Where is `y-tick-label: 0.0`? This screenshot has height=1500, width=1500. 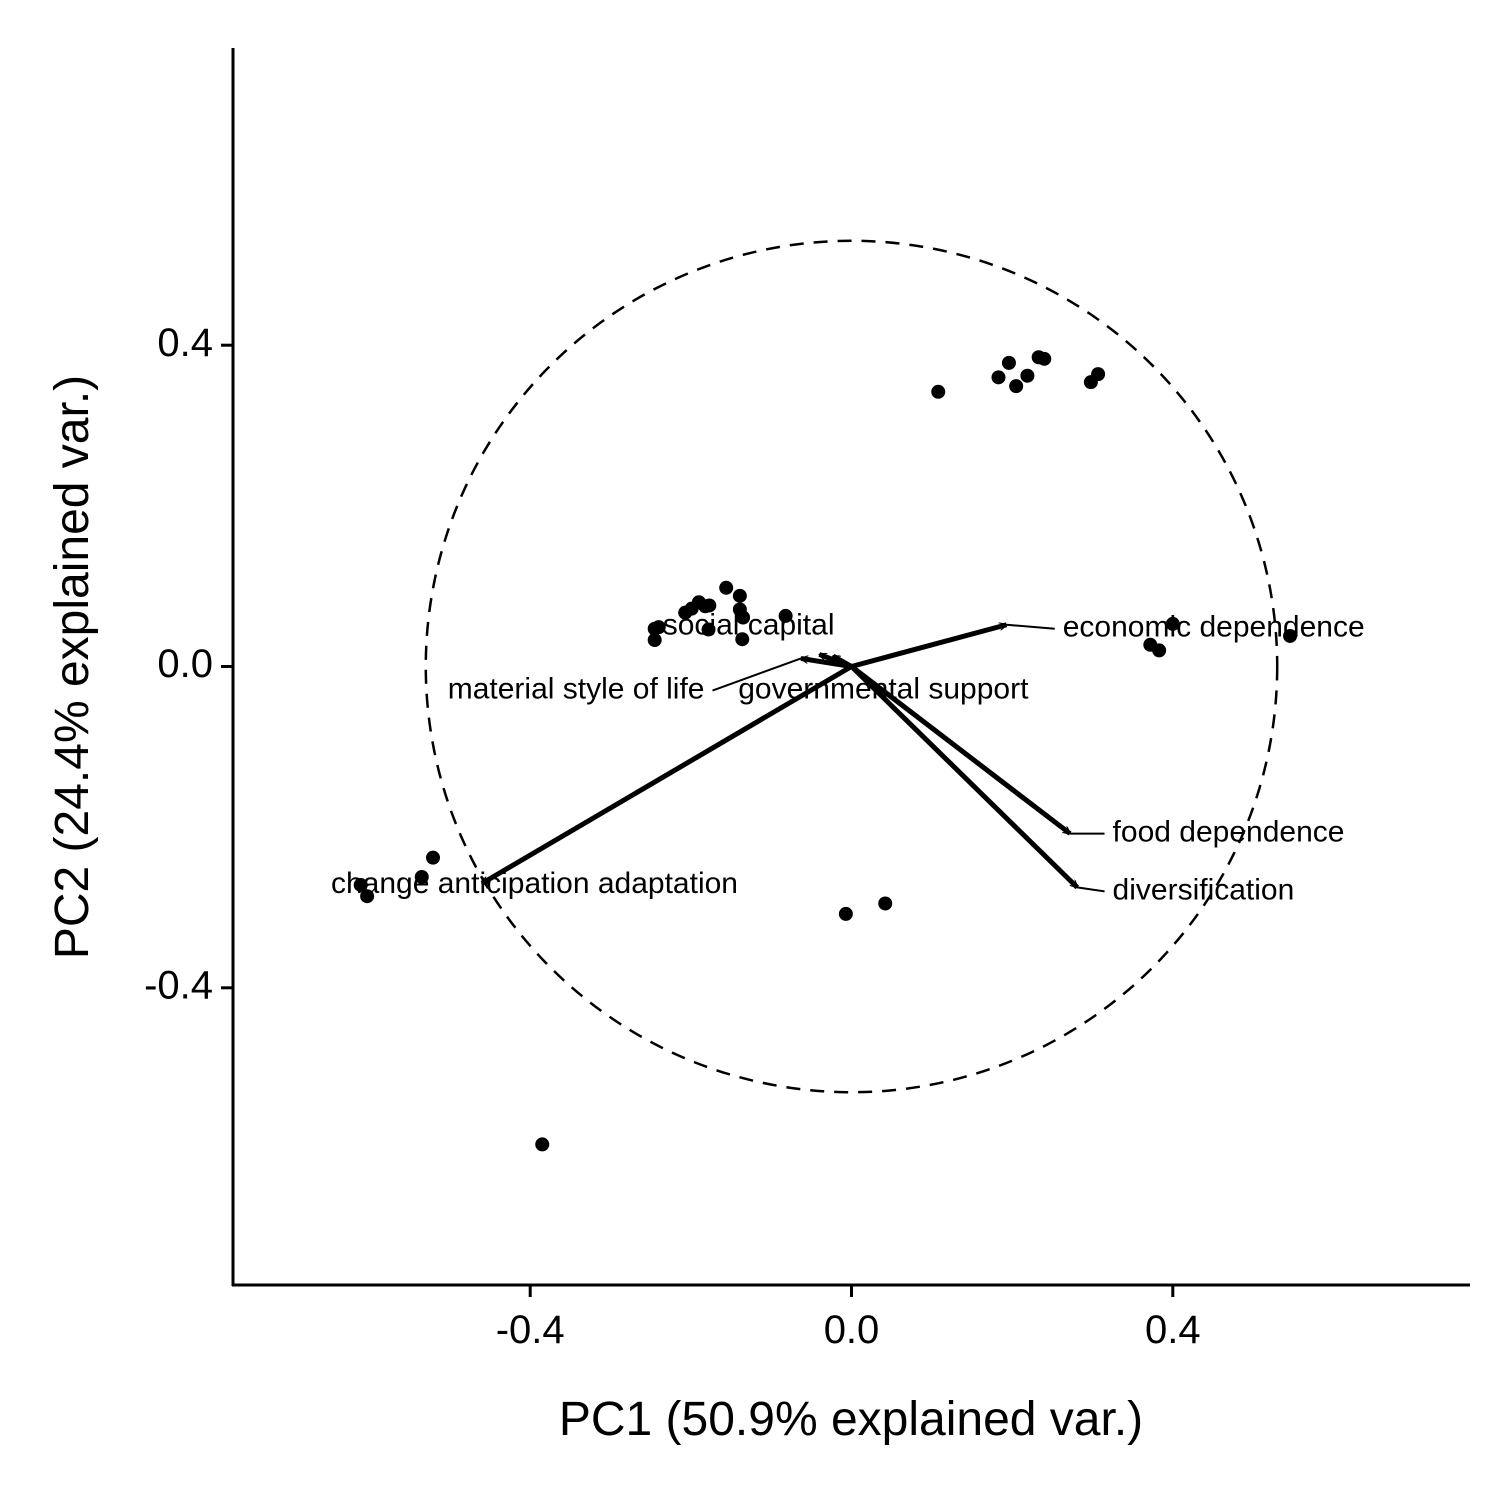
y-tick-label: 0.0 is located at coordinates (185, 664).